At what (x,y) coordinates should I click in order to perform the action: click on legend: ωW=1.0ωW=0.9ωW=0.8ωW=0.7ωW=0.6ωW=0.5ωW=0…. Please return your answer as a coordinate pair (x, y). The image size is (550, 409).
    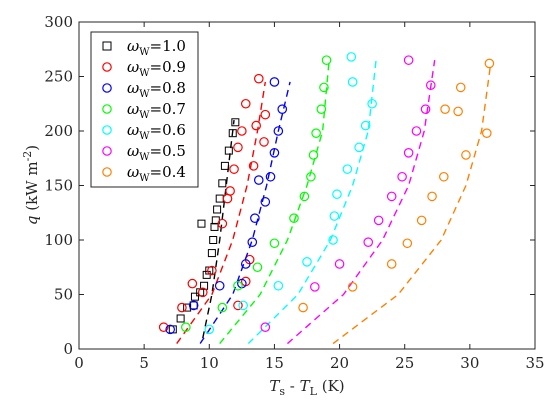
    Looking at the image, I should click on (144, 109).